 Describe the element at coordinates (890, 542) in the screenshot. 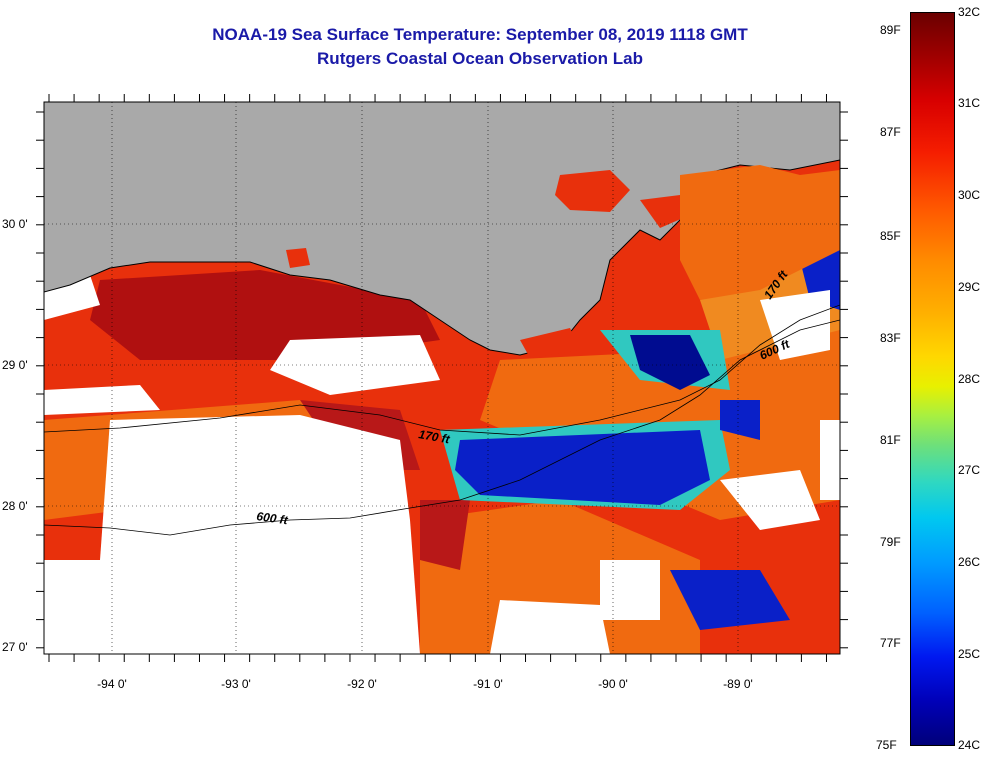

I see `colorbar-f-label: 79F` at that location.